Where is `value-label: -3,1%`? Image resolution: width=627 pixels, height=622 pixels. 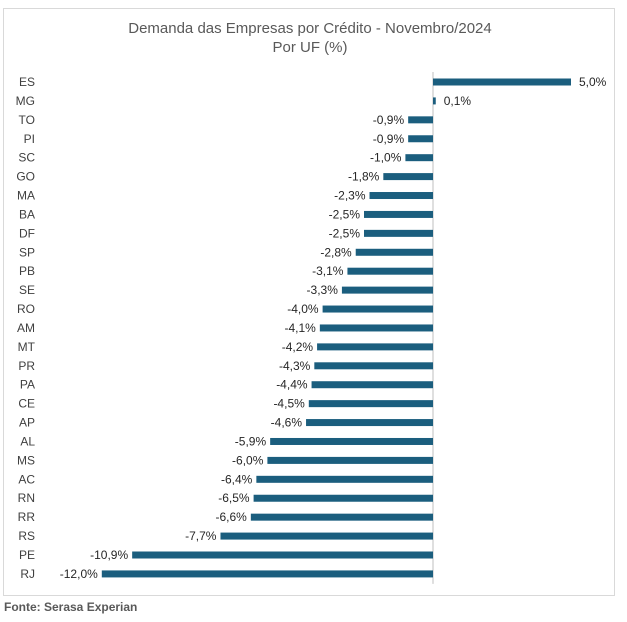
value-label: -3,1% is located at coordinates (328, 271).